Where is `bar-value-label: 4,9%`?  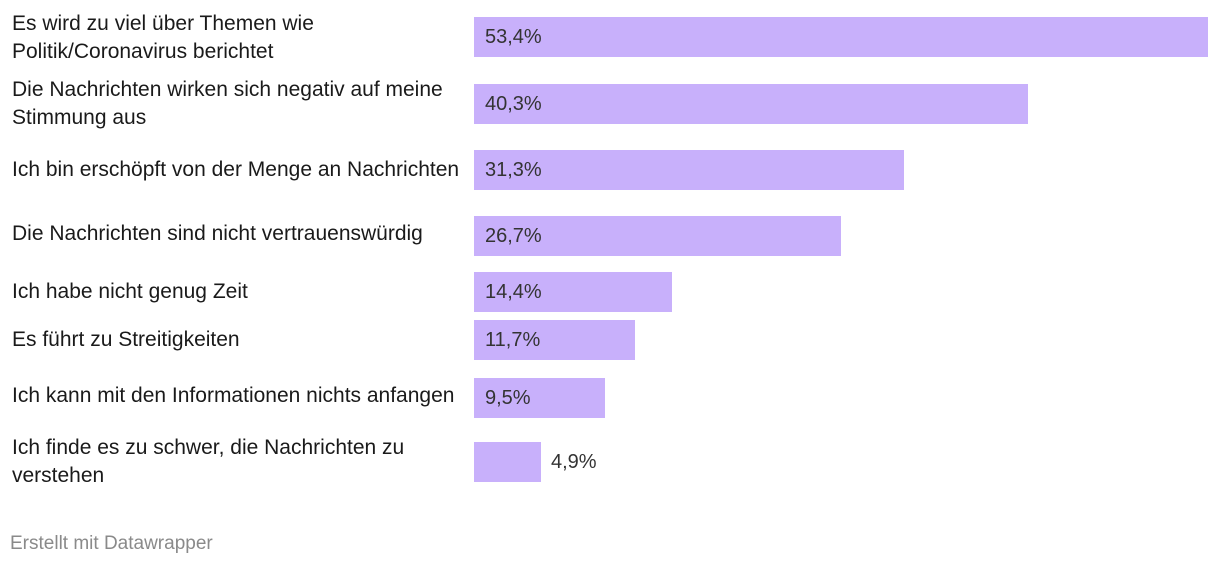 bar-value-label: 4,9% is located at coordinates (574, 462).